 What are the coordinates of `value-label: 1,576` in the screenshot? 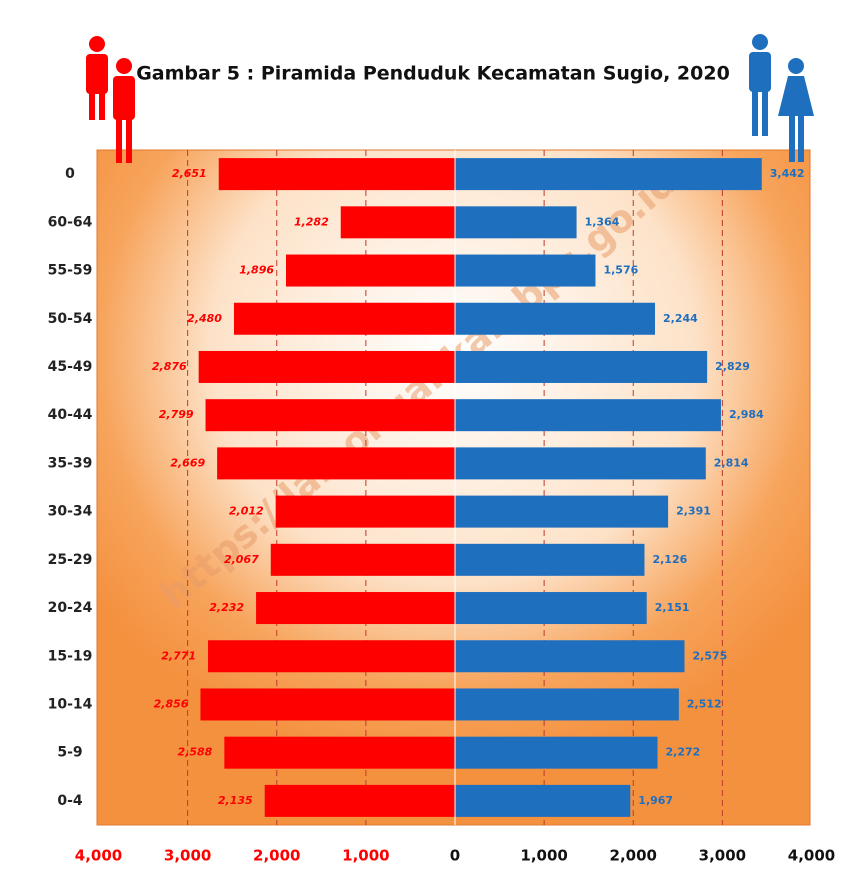 It's located at (620, 270).